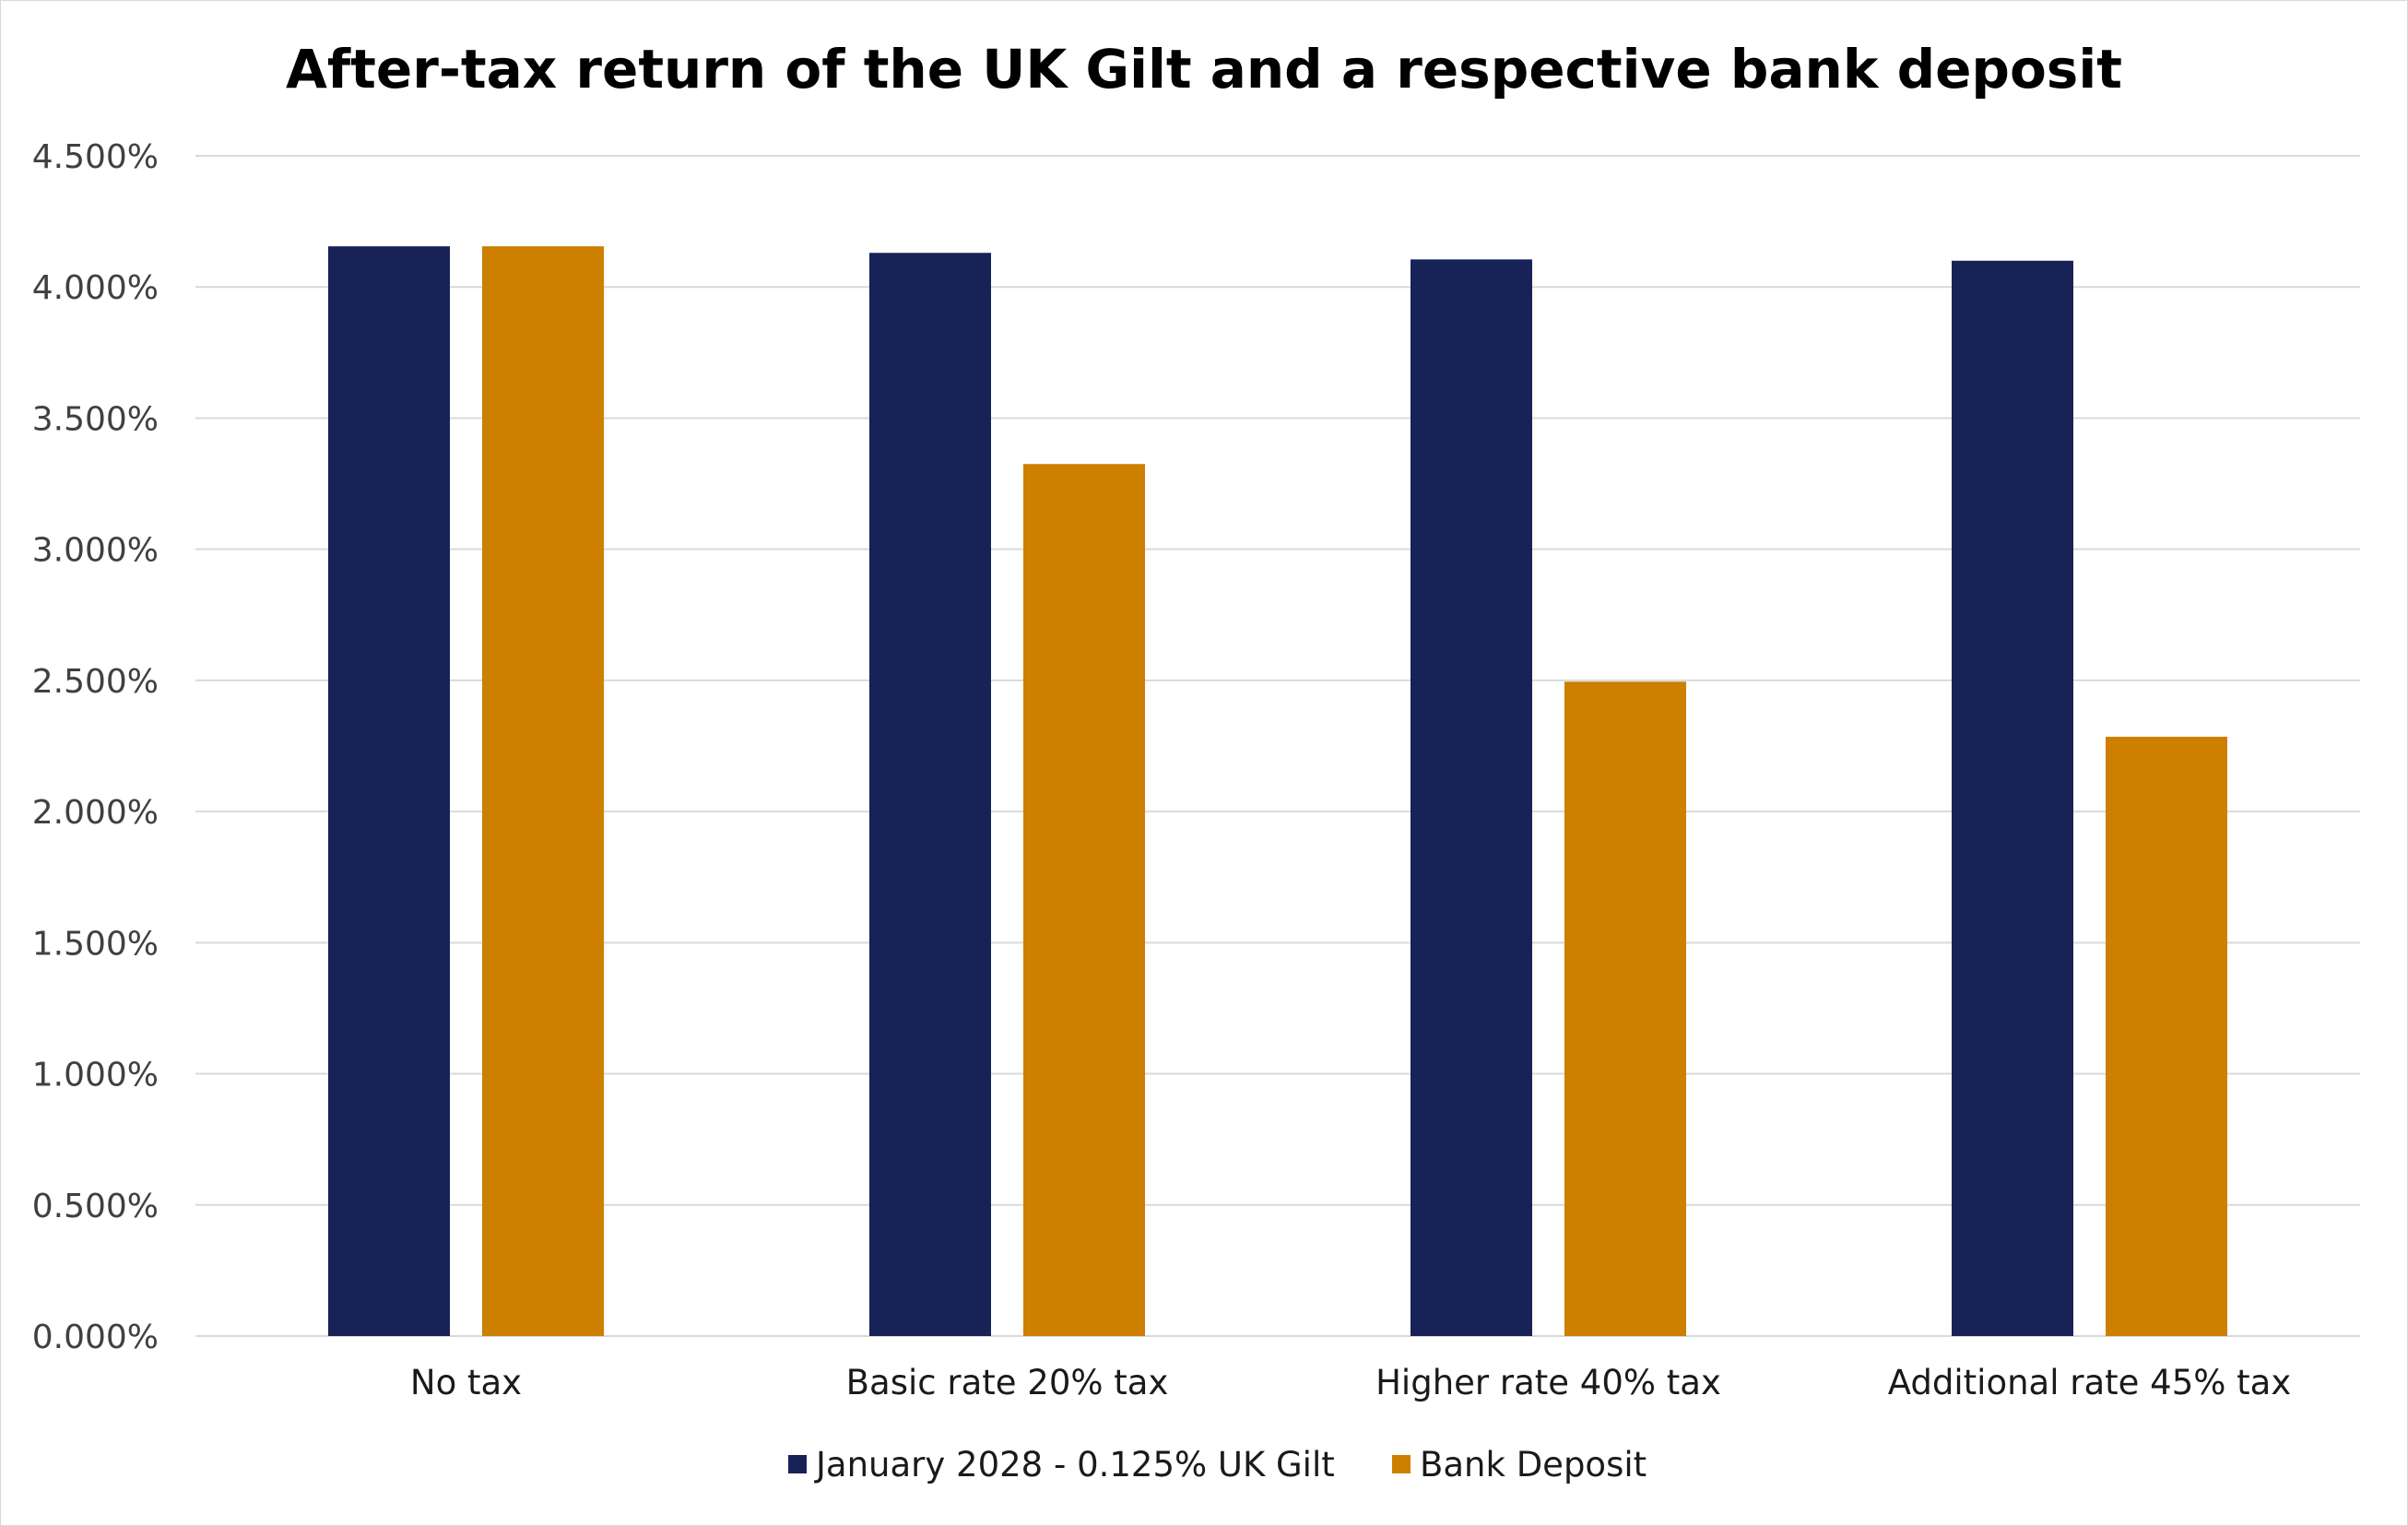  Describe the element at coordinates (96, 1206) in the screenshot. I see `y-tick-label: 0.500%` at that location.